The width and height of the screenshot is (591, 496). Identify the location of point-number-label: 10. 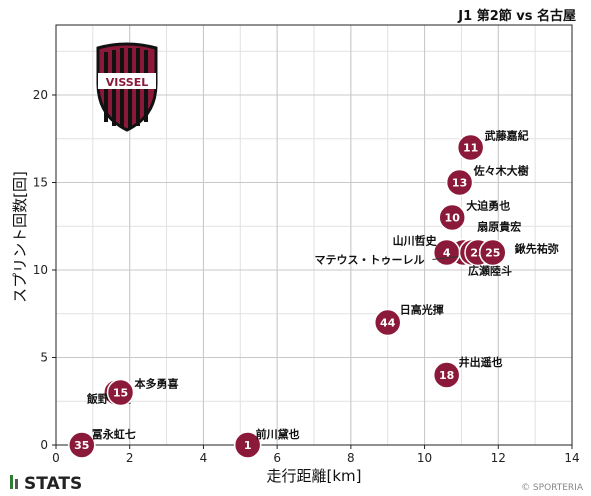
(453, 218).